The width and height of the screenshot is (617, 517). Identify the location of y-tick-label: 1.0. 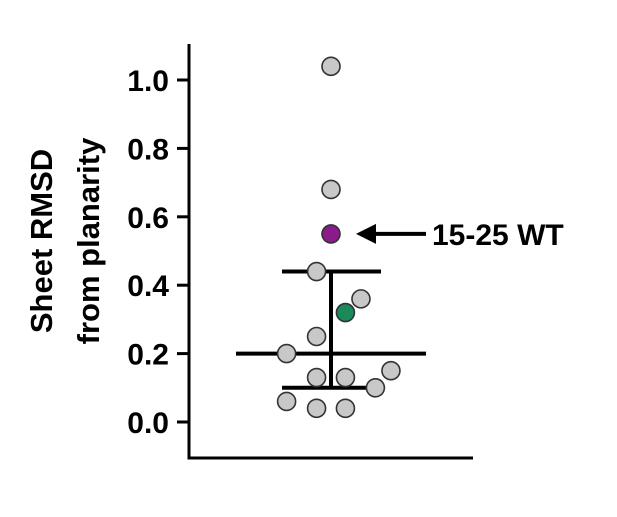
(148, 81).